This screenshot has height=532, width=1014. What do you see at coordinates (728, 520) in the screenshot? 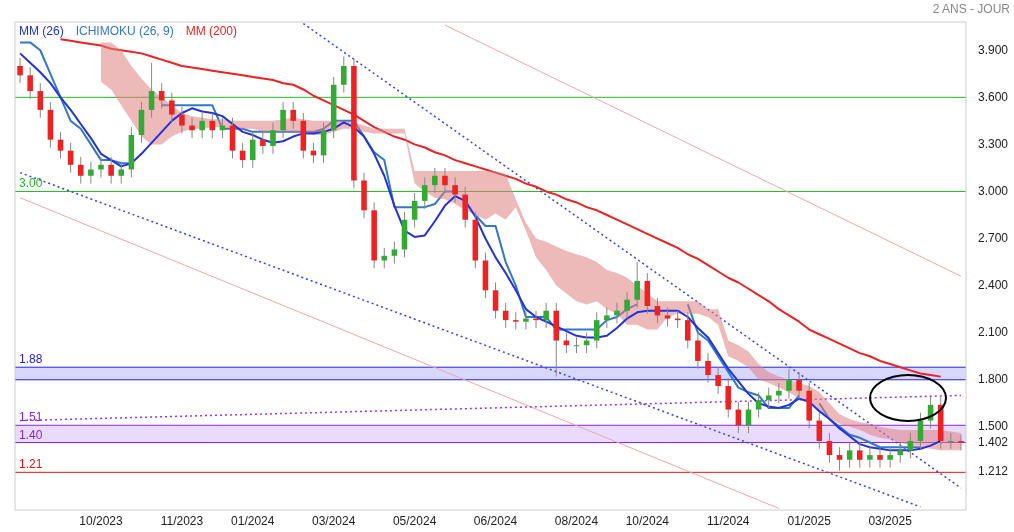
I see `x-tick-label: 11/2024` at bounding box center [728, 520].